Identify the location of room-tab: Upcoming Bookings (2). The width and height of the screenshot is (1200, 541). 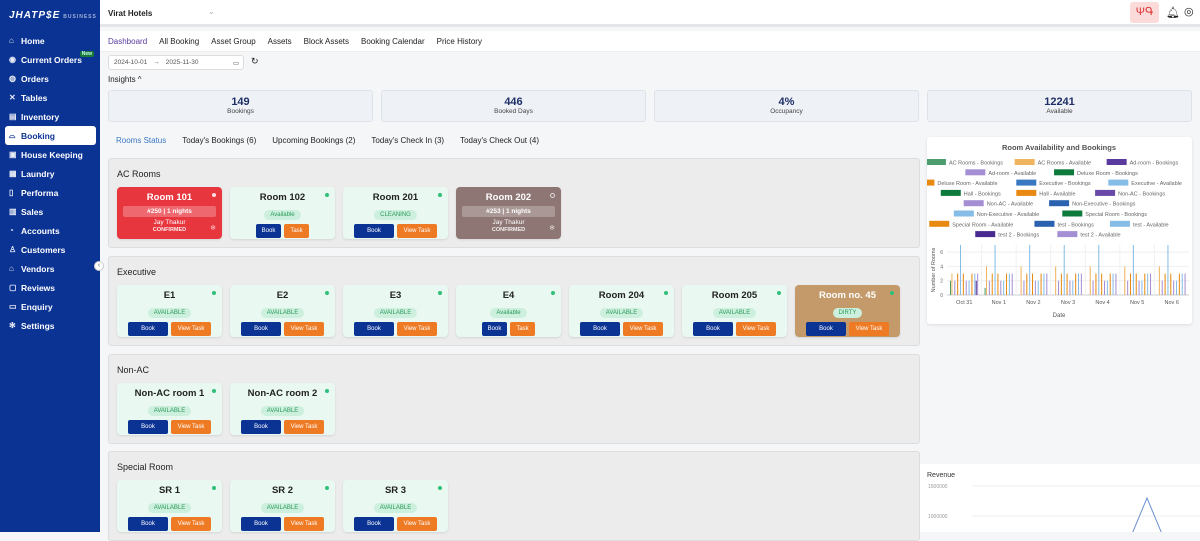
(314, 140).